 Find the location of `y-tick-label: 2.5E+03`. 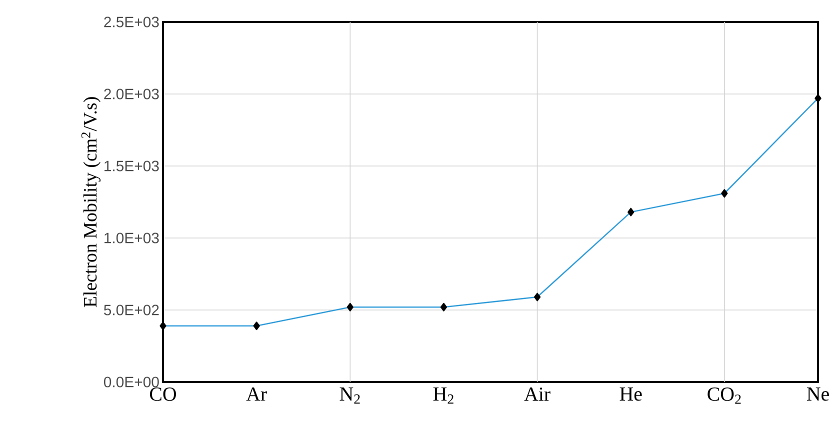

y-tick-label: 2.5E+03 is located at coordinates (131, 22).